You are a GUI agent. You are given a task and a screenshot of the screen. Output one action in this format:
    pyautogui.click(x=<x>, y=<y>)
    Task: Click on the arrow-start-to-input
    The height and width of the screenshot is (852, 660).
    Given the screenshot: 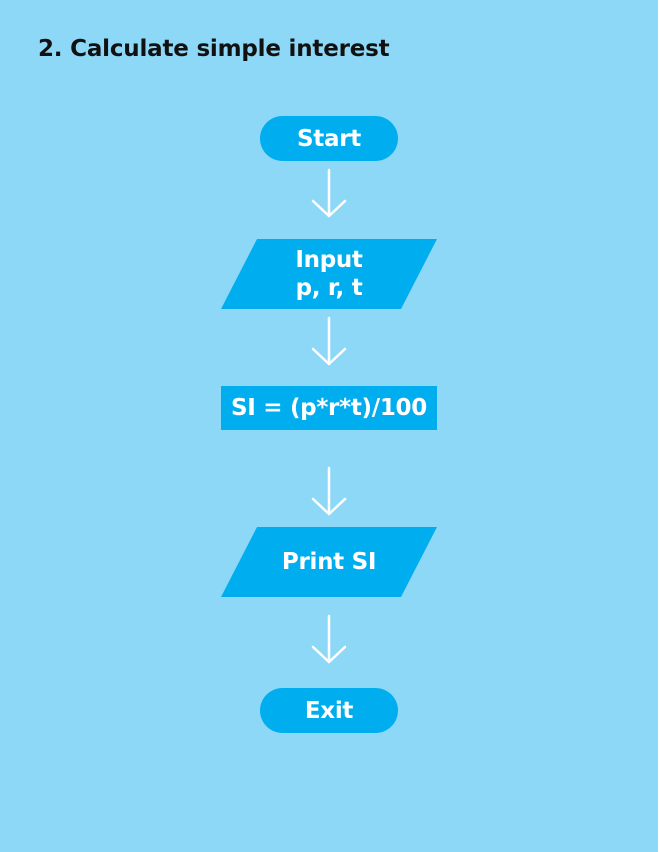 What is the action you would take?
    pyautogui.click(x=329, y=194)
    